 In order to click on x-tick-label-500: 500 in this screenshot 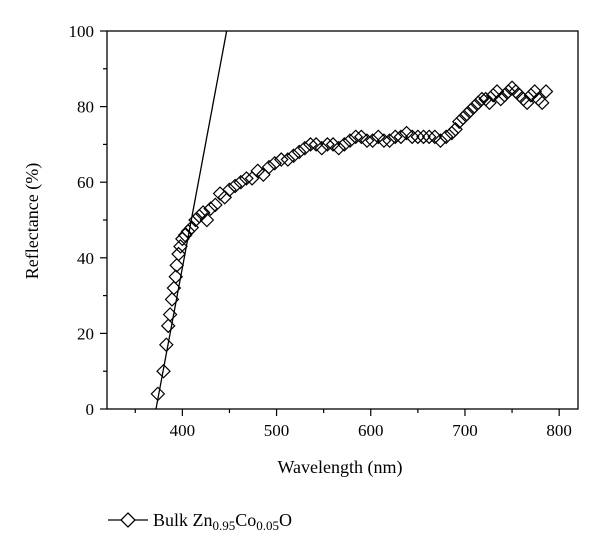, I will do `click(277, 430)`.